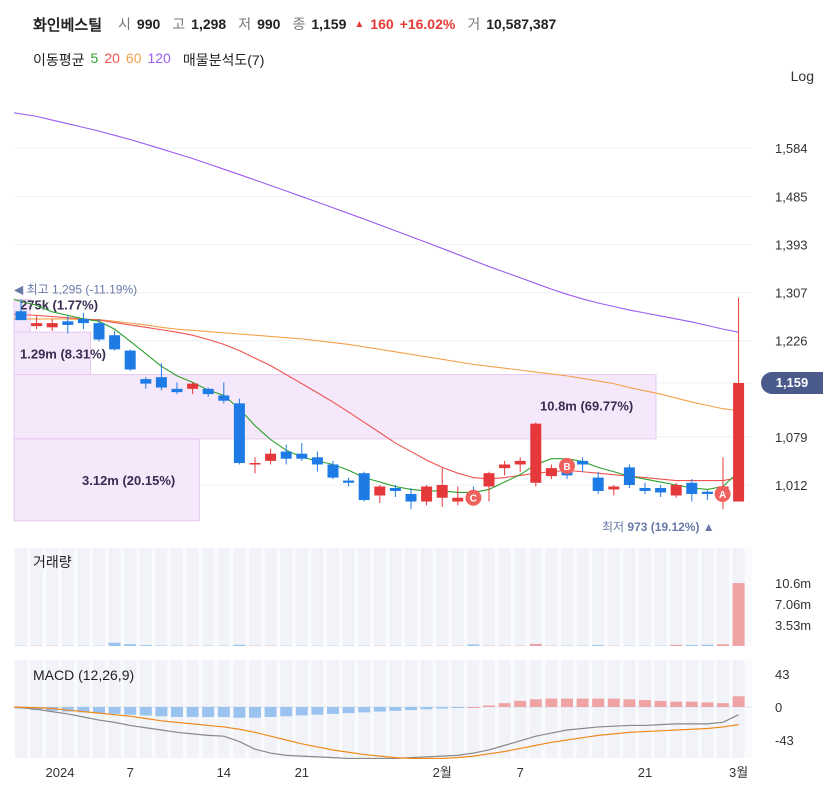  What do you see at coordinates (397, 772) in the screenshot?
I see `date-axis: 2024 7 14 21 2월 7 21 3월` at bounding box center [397, 772].